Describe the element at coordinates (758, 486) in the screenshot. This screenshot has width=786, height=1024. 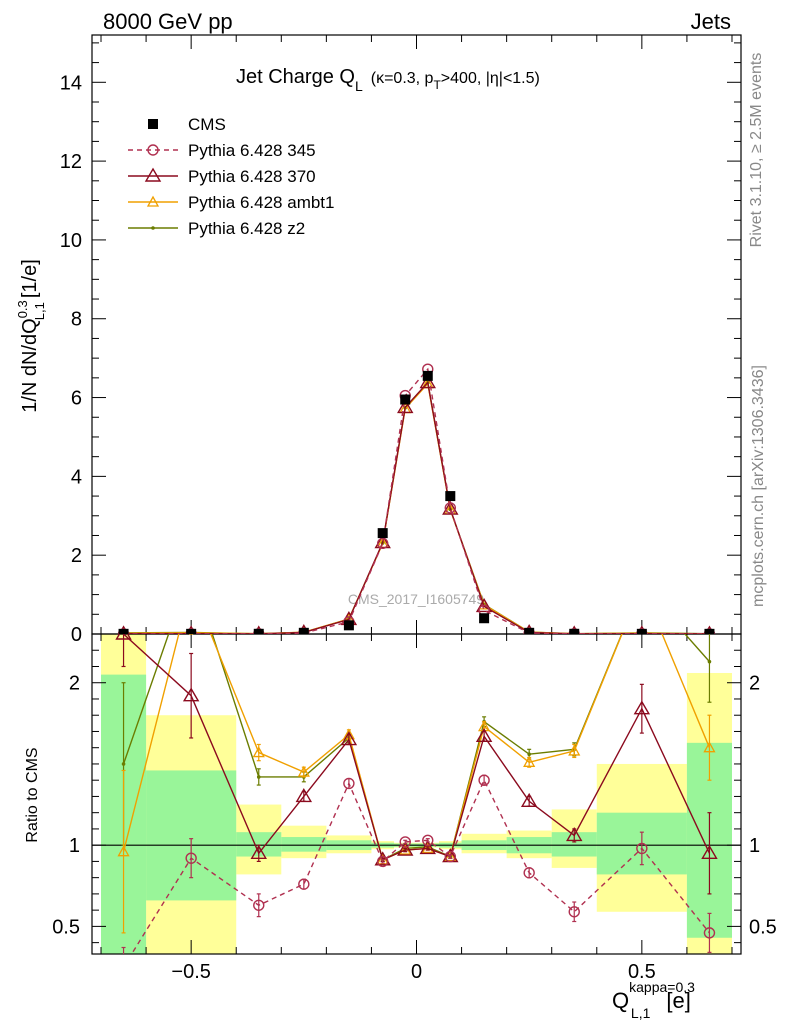
I see `mcplots-label: mcplots.cern.ch [arXiv:1306.3436]` at that location.